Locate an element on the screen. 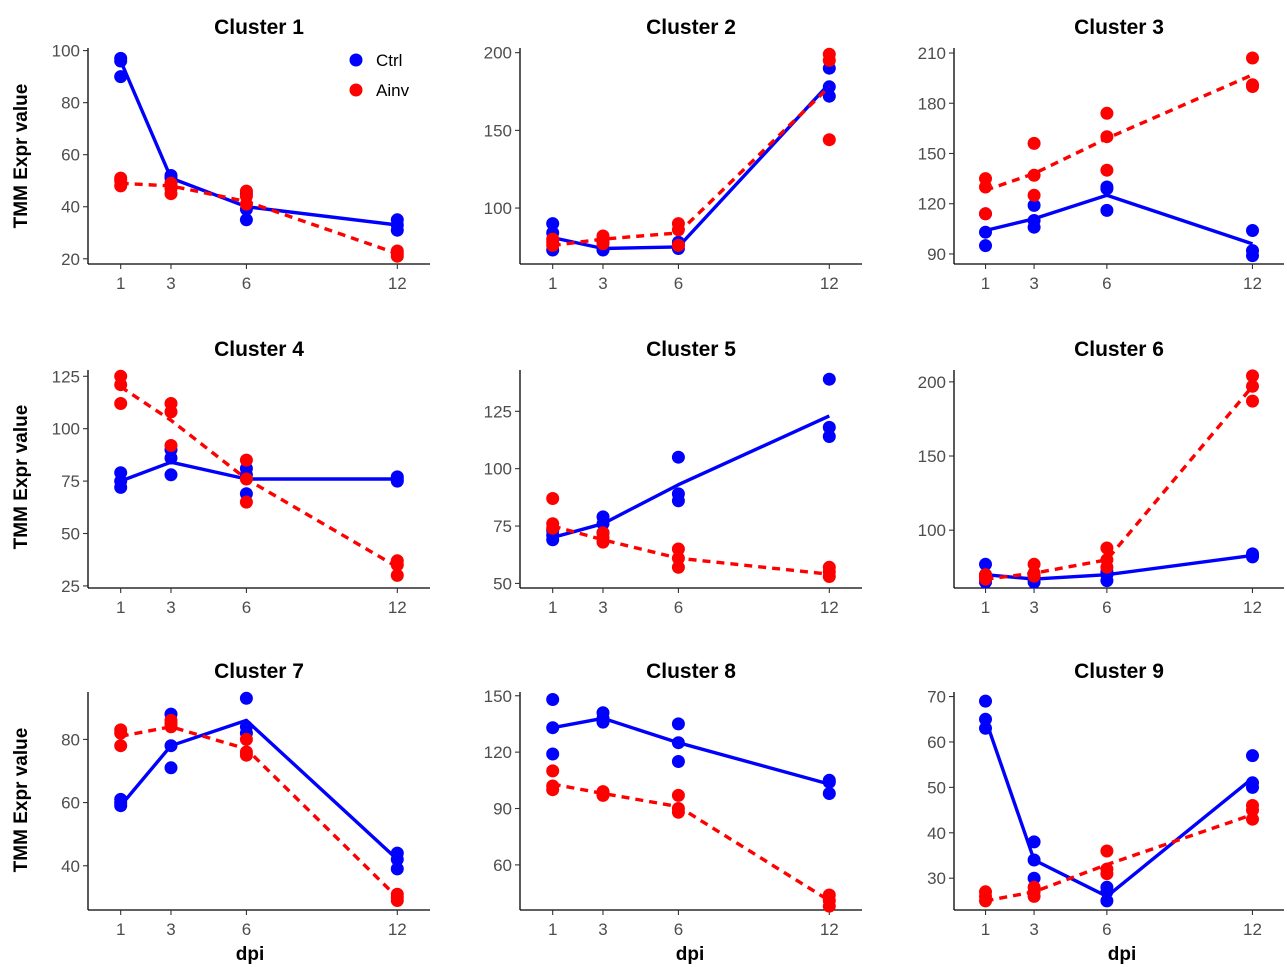  panel-title-1: Cluster 1 is located at coordinates (259, 27).